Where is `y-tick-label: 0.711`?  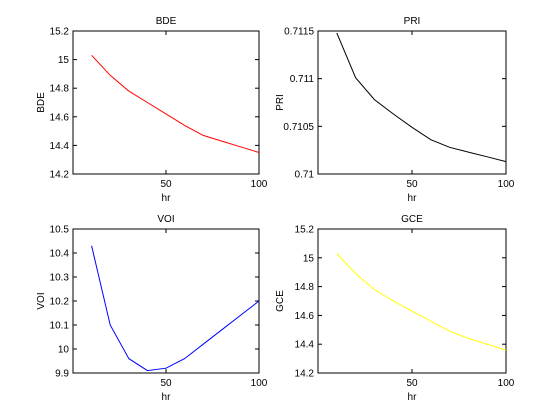
y-tick-label: 0.711 is located at coordinates (302, 79).